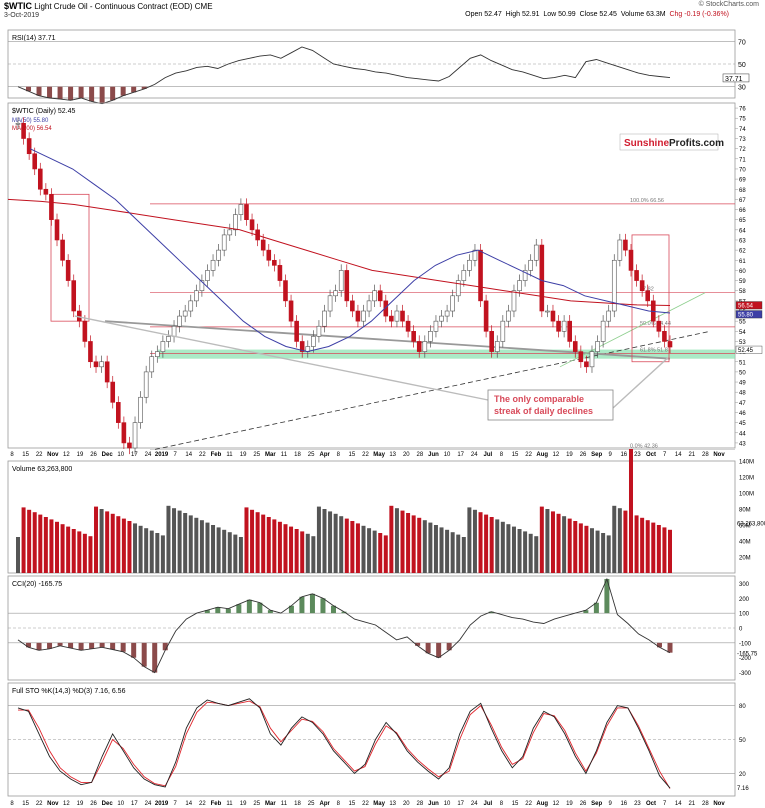 This screenshot has width=765, height=808. I want to click on price-tick-label: 61, so click(742, 262).